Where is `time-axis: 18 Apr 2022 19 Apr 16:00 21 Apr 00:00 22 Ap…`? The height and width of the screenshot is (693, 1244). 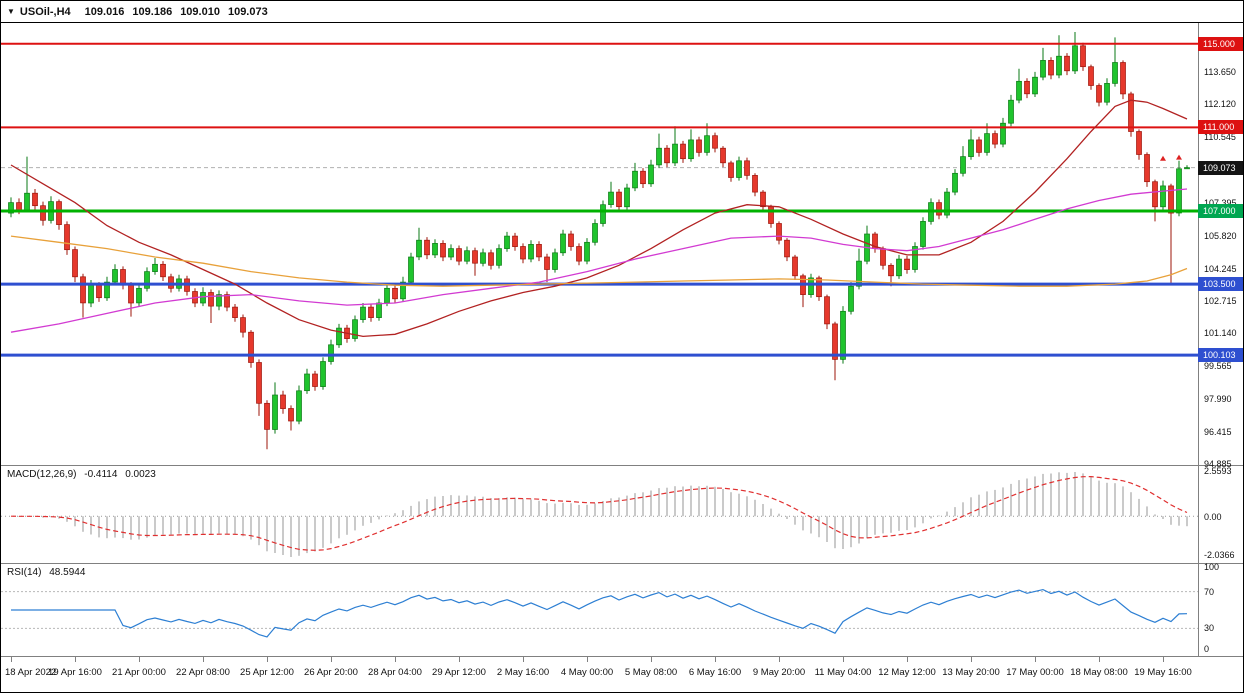
time-axis: 18 Apr 2022 19 Apr 16:00 21 Apr 00:00 22 Ap… is located at coordinates (622, 674).